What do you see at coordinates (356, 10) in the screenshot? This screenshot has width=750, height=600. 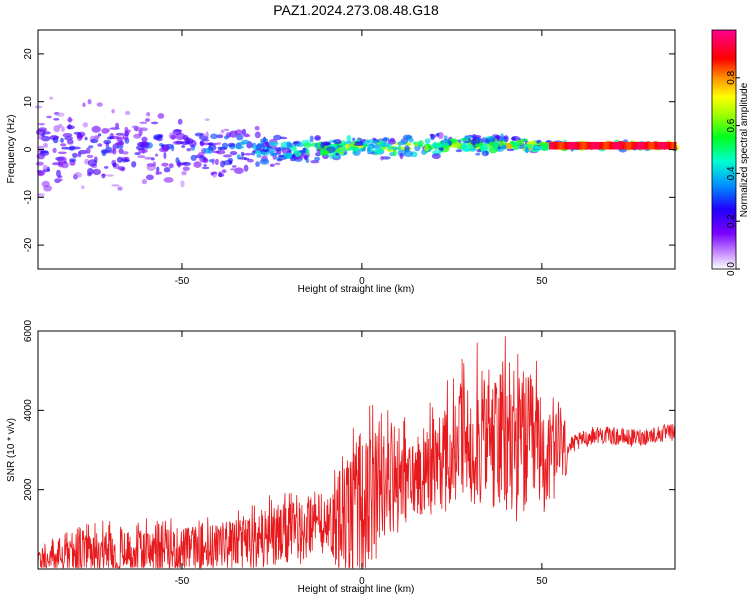 I see `figure-title: PAZ1.2024.273.08.48.G18` at bounding box center [356, 10].